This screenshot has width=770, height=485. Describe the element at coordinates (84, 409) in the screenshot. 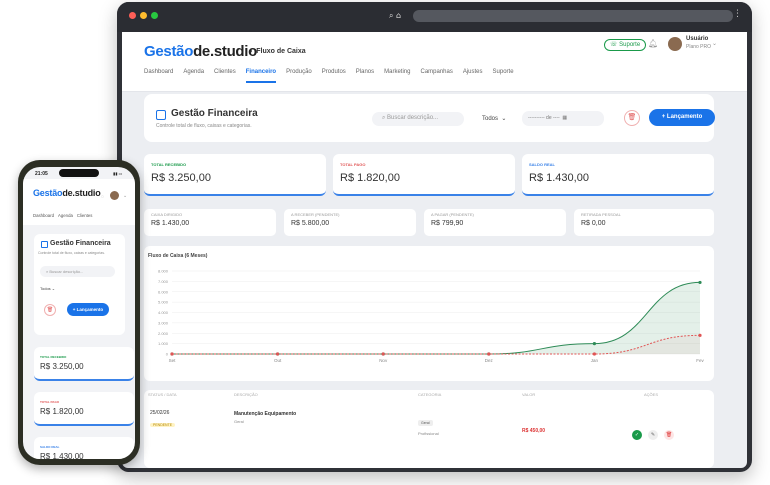

I see `mobile-kpi-card: TOTAL PAGO R$ 1.820,00` at that location.